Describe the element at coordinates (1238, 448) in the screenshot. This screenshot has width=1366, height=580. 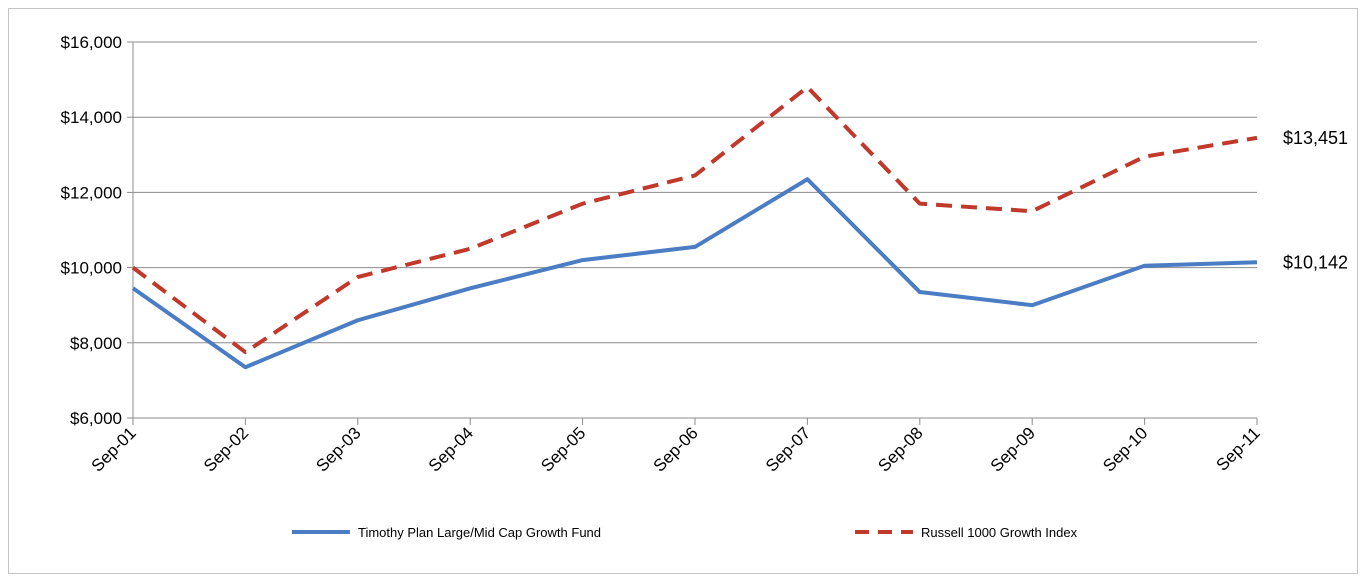
I see `x-tick-label: Sep-11` at that location.